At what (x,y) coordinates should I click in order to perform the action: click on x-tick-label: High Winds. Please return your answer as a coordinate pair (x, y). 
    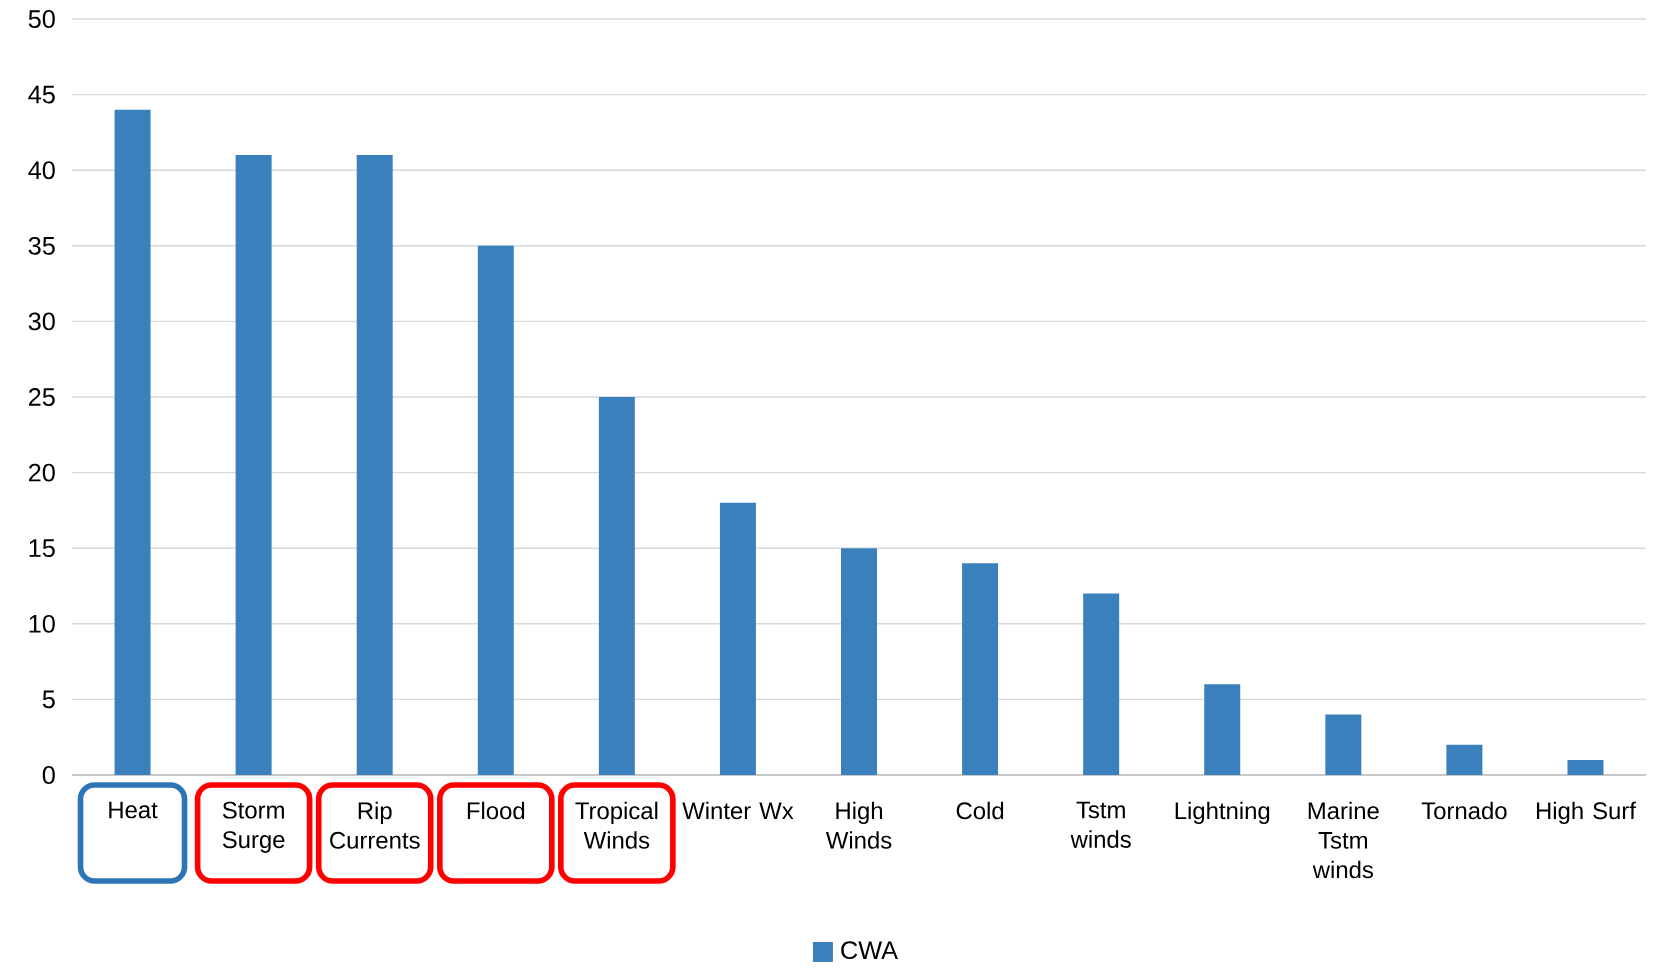
    Looking at the image, I should click on (858, 825).